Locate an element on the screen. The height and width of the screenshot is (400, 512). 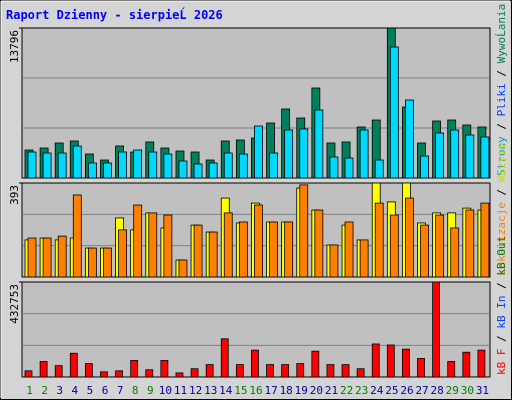
legend-entry: Strony is located at coordinates (501, 156).